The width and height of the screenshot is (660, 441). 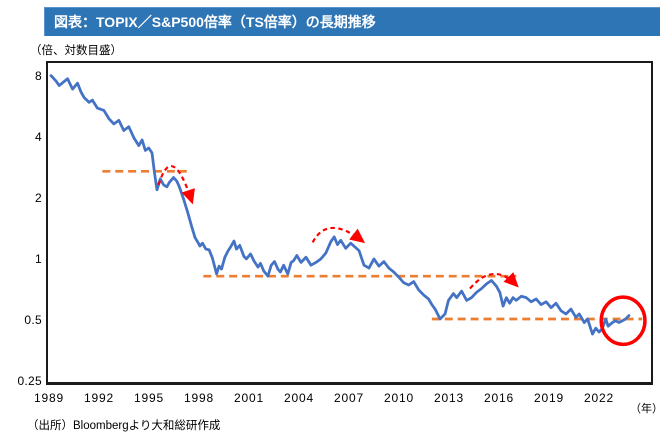 I want to click on x-tick-label: 2013, so click(x=449, y=398).